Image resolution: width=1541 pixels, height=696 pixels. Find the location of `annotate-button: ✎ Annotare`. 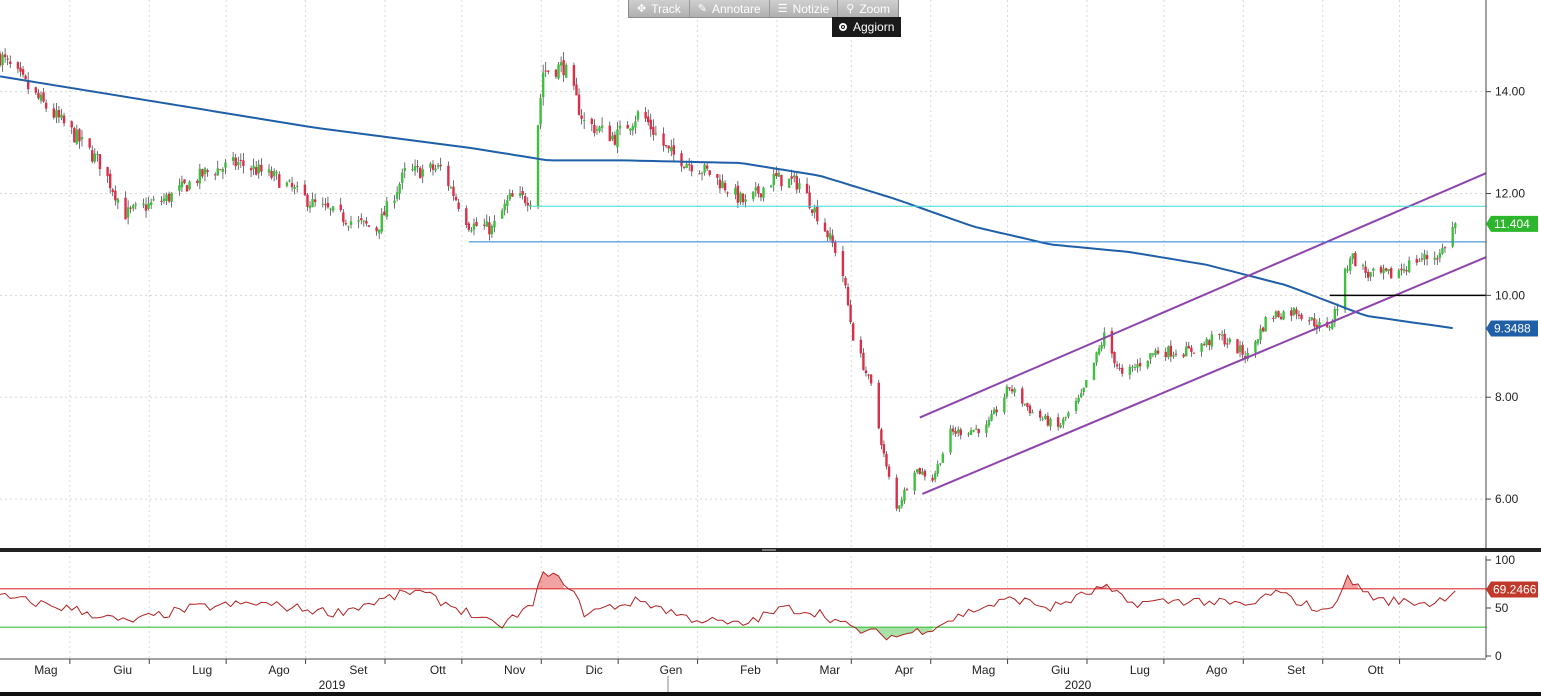

annotate-button: ✎ Annotare is located at coordinates (729, 8).